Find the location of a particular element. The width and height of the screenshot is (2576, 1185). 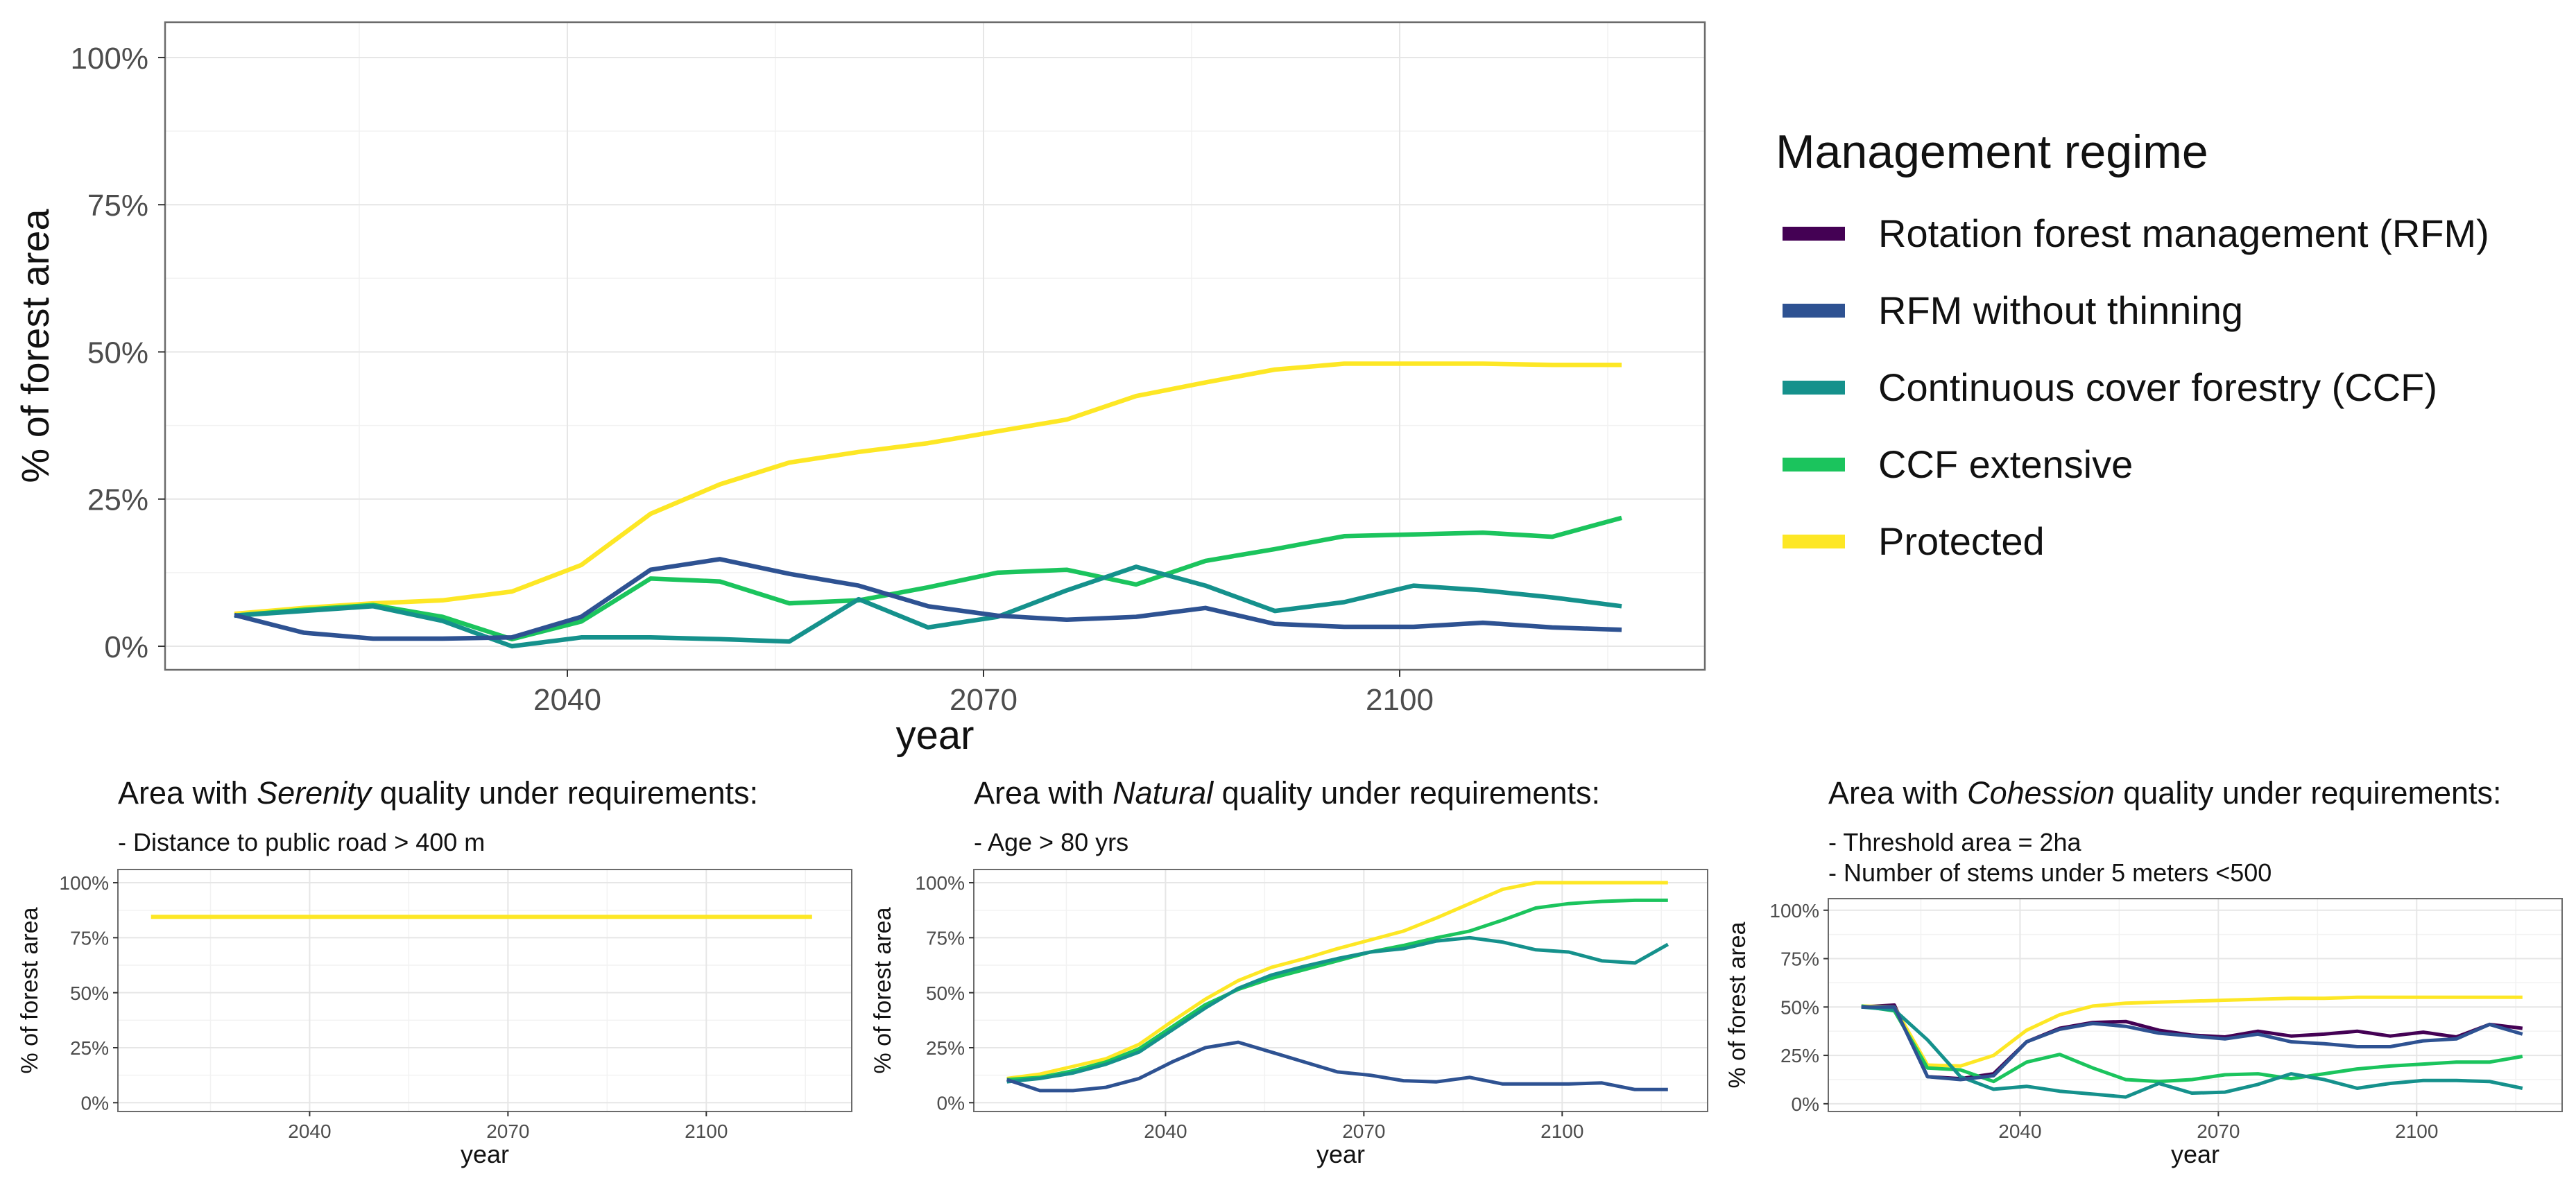

main-ytick-label: 75% is located at coordinates (117, 206).